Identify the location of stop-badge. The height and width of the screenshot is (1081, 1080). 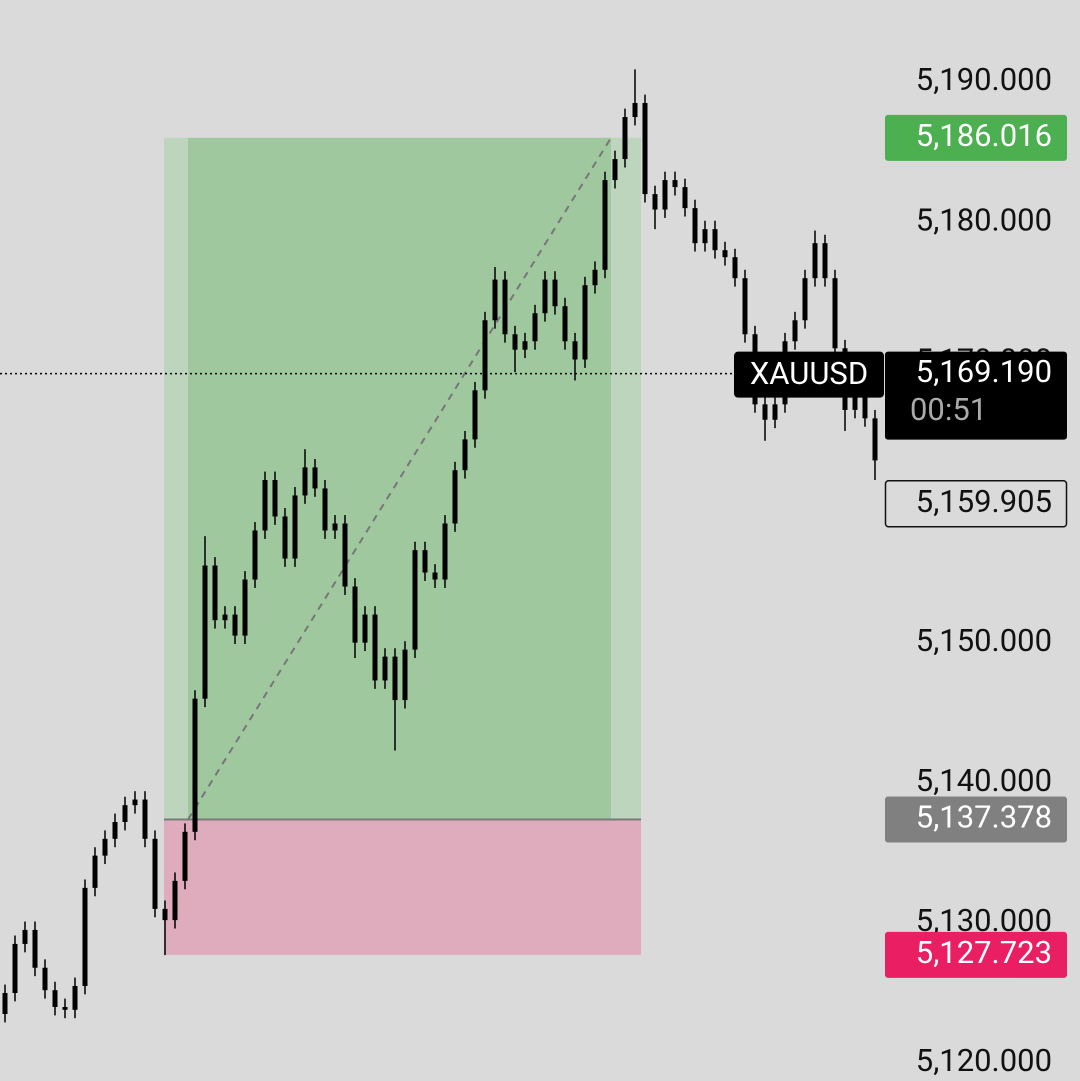
(976, 954).